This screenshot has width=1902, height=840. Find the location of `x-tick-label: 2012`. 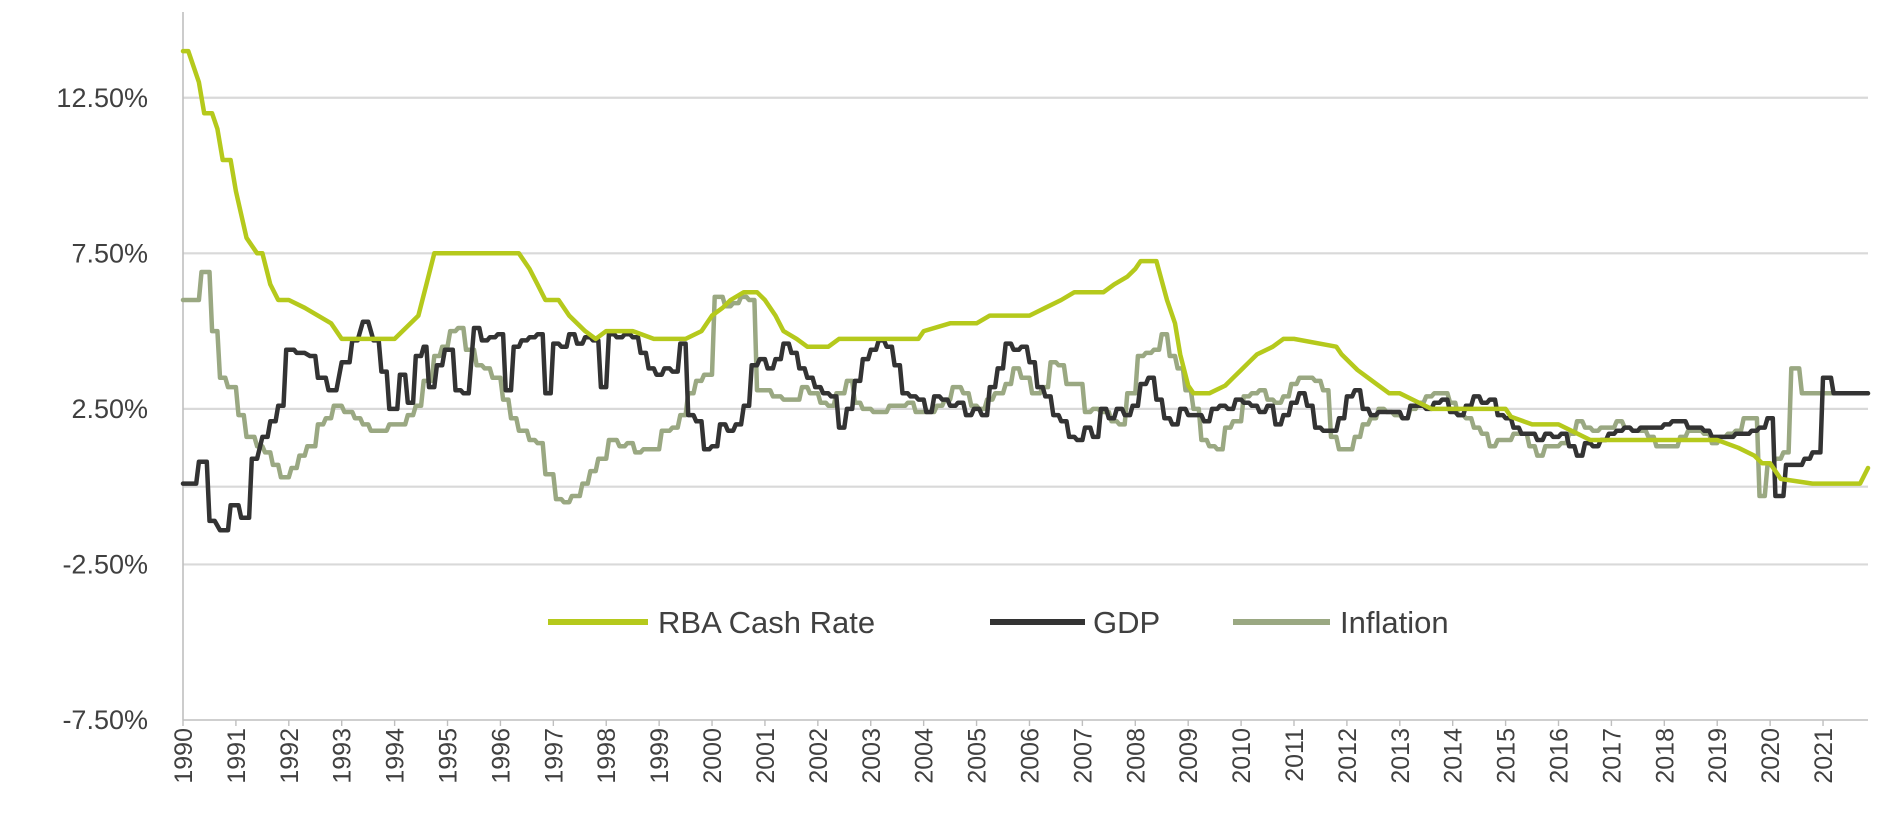

x-tick-label: 2012 is located at coordinates (1348, 756).